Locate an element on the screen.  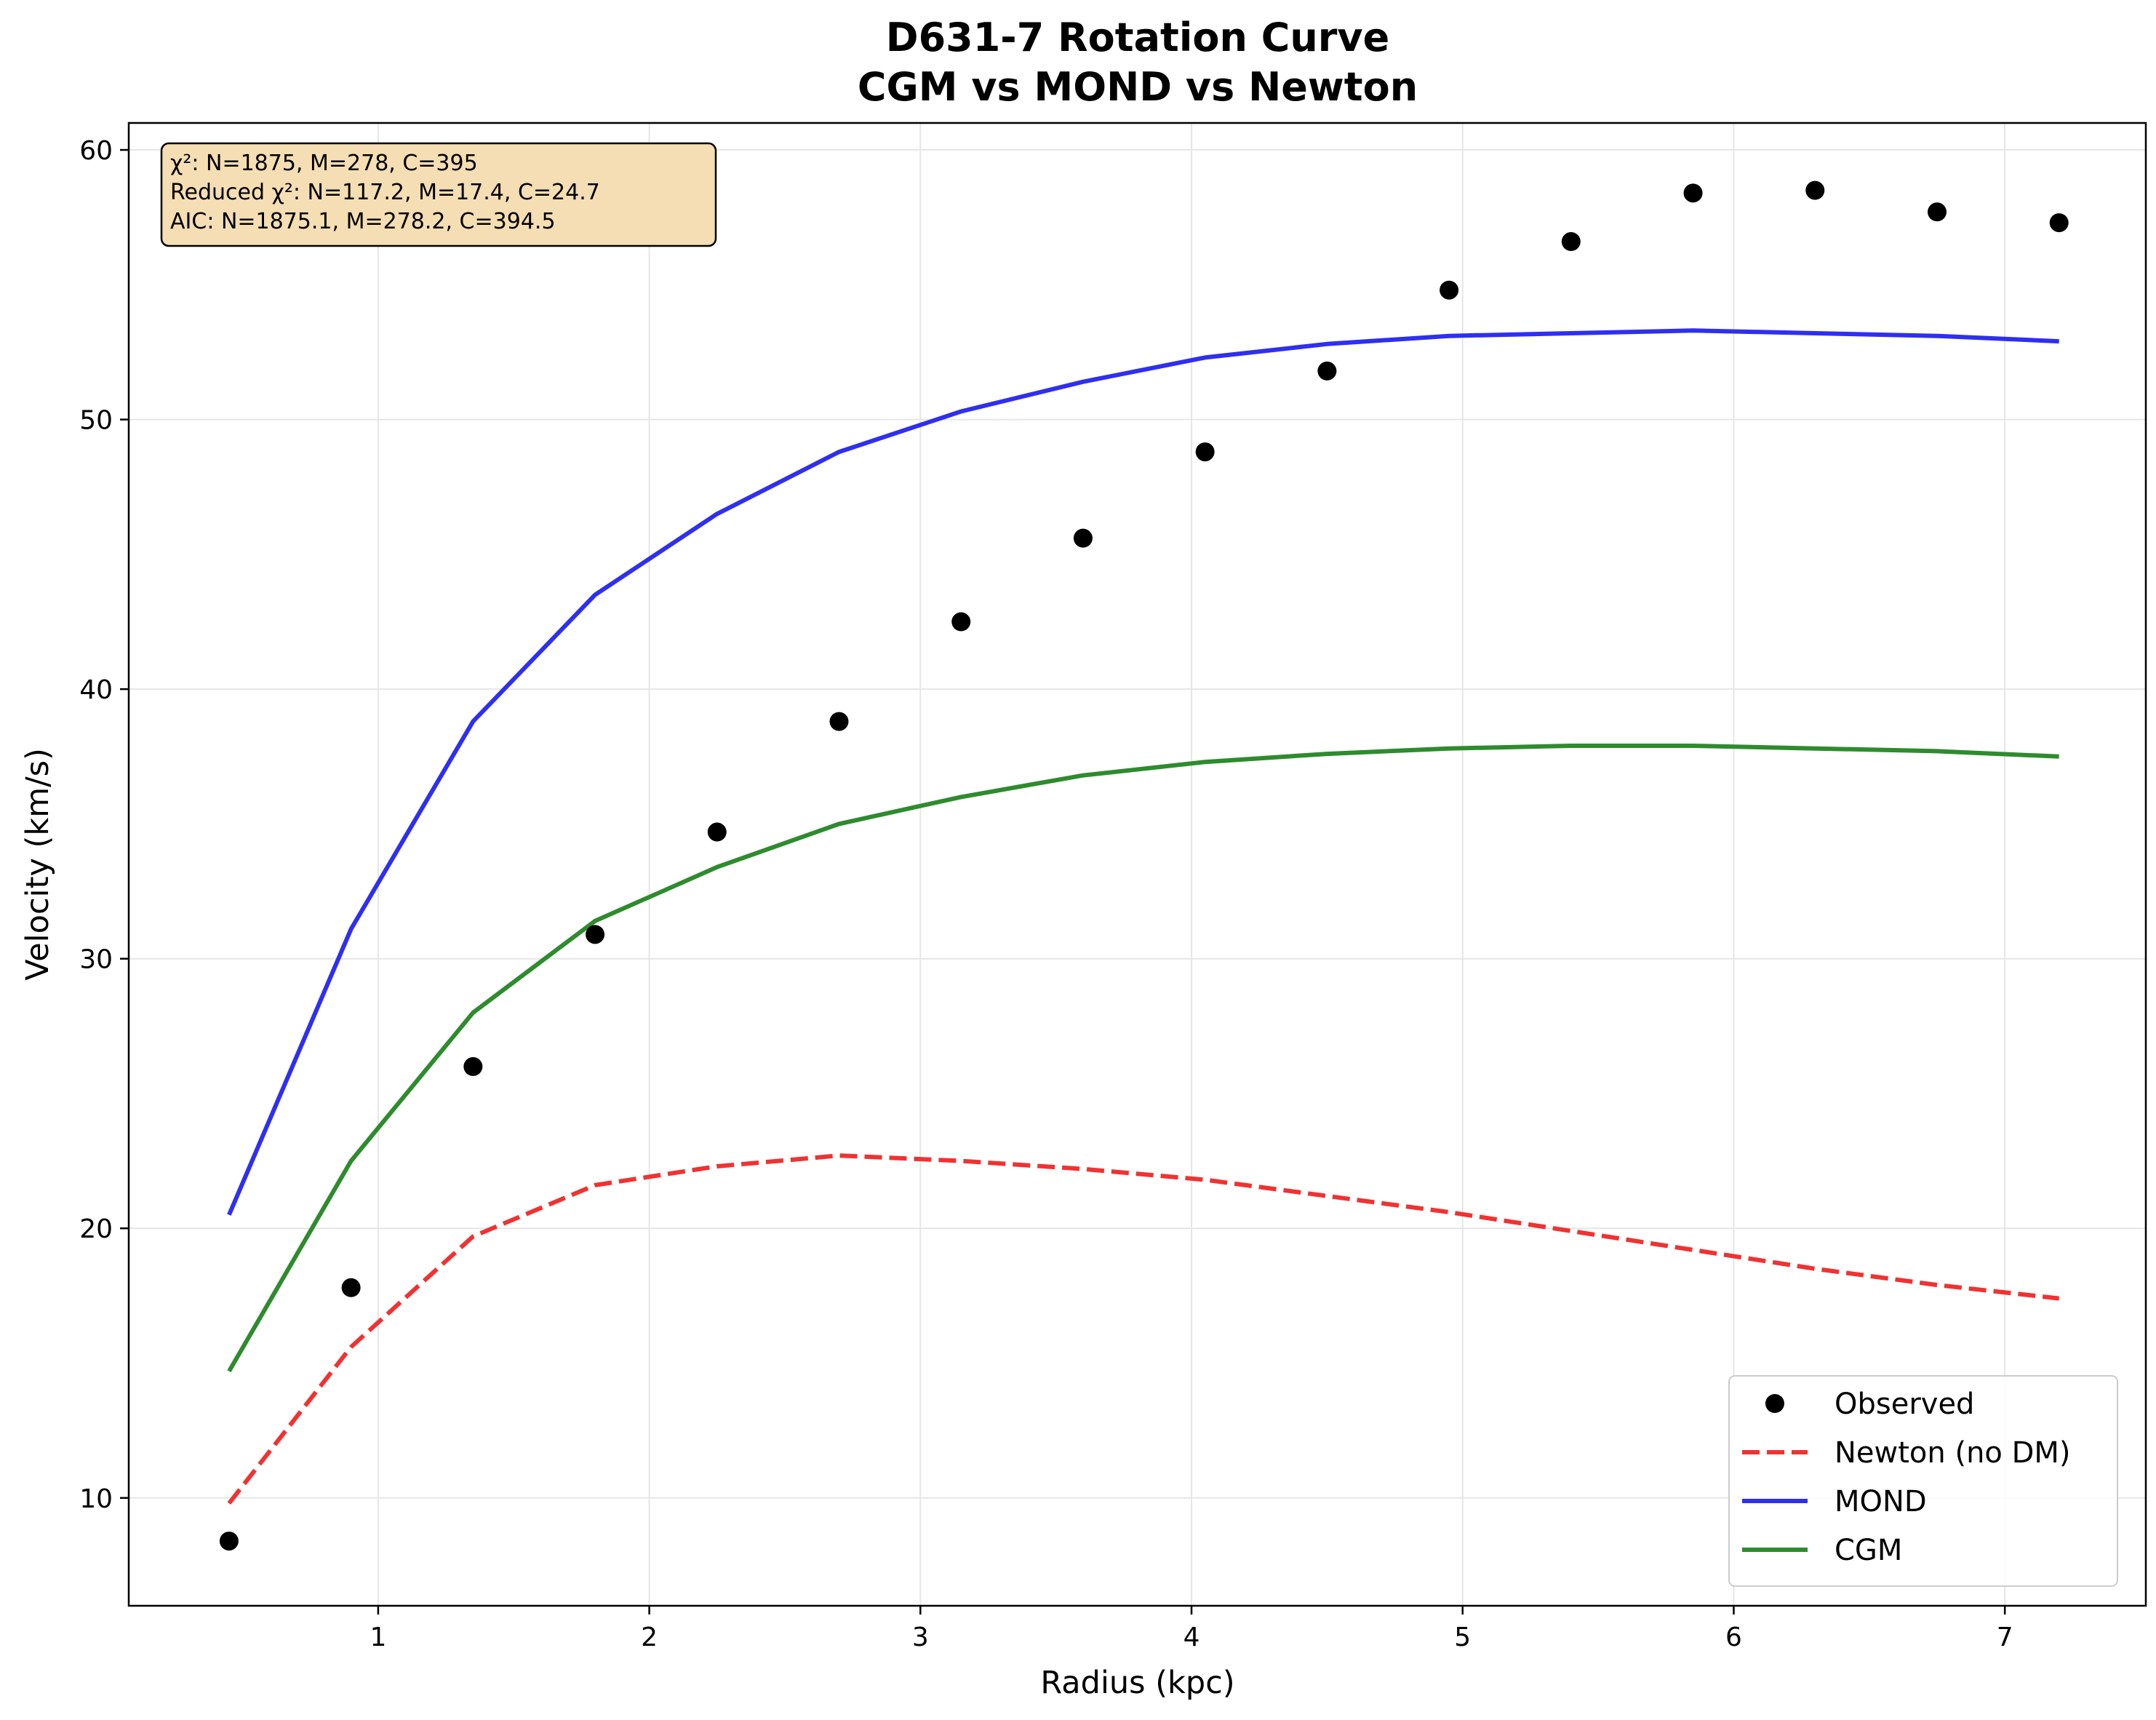
stats-annotation-background is located at coordinates (439, 194).